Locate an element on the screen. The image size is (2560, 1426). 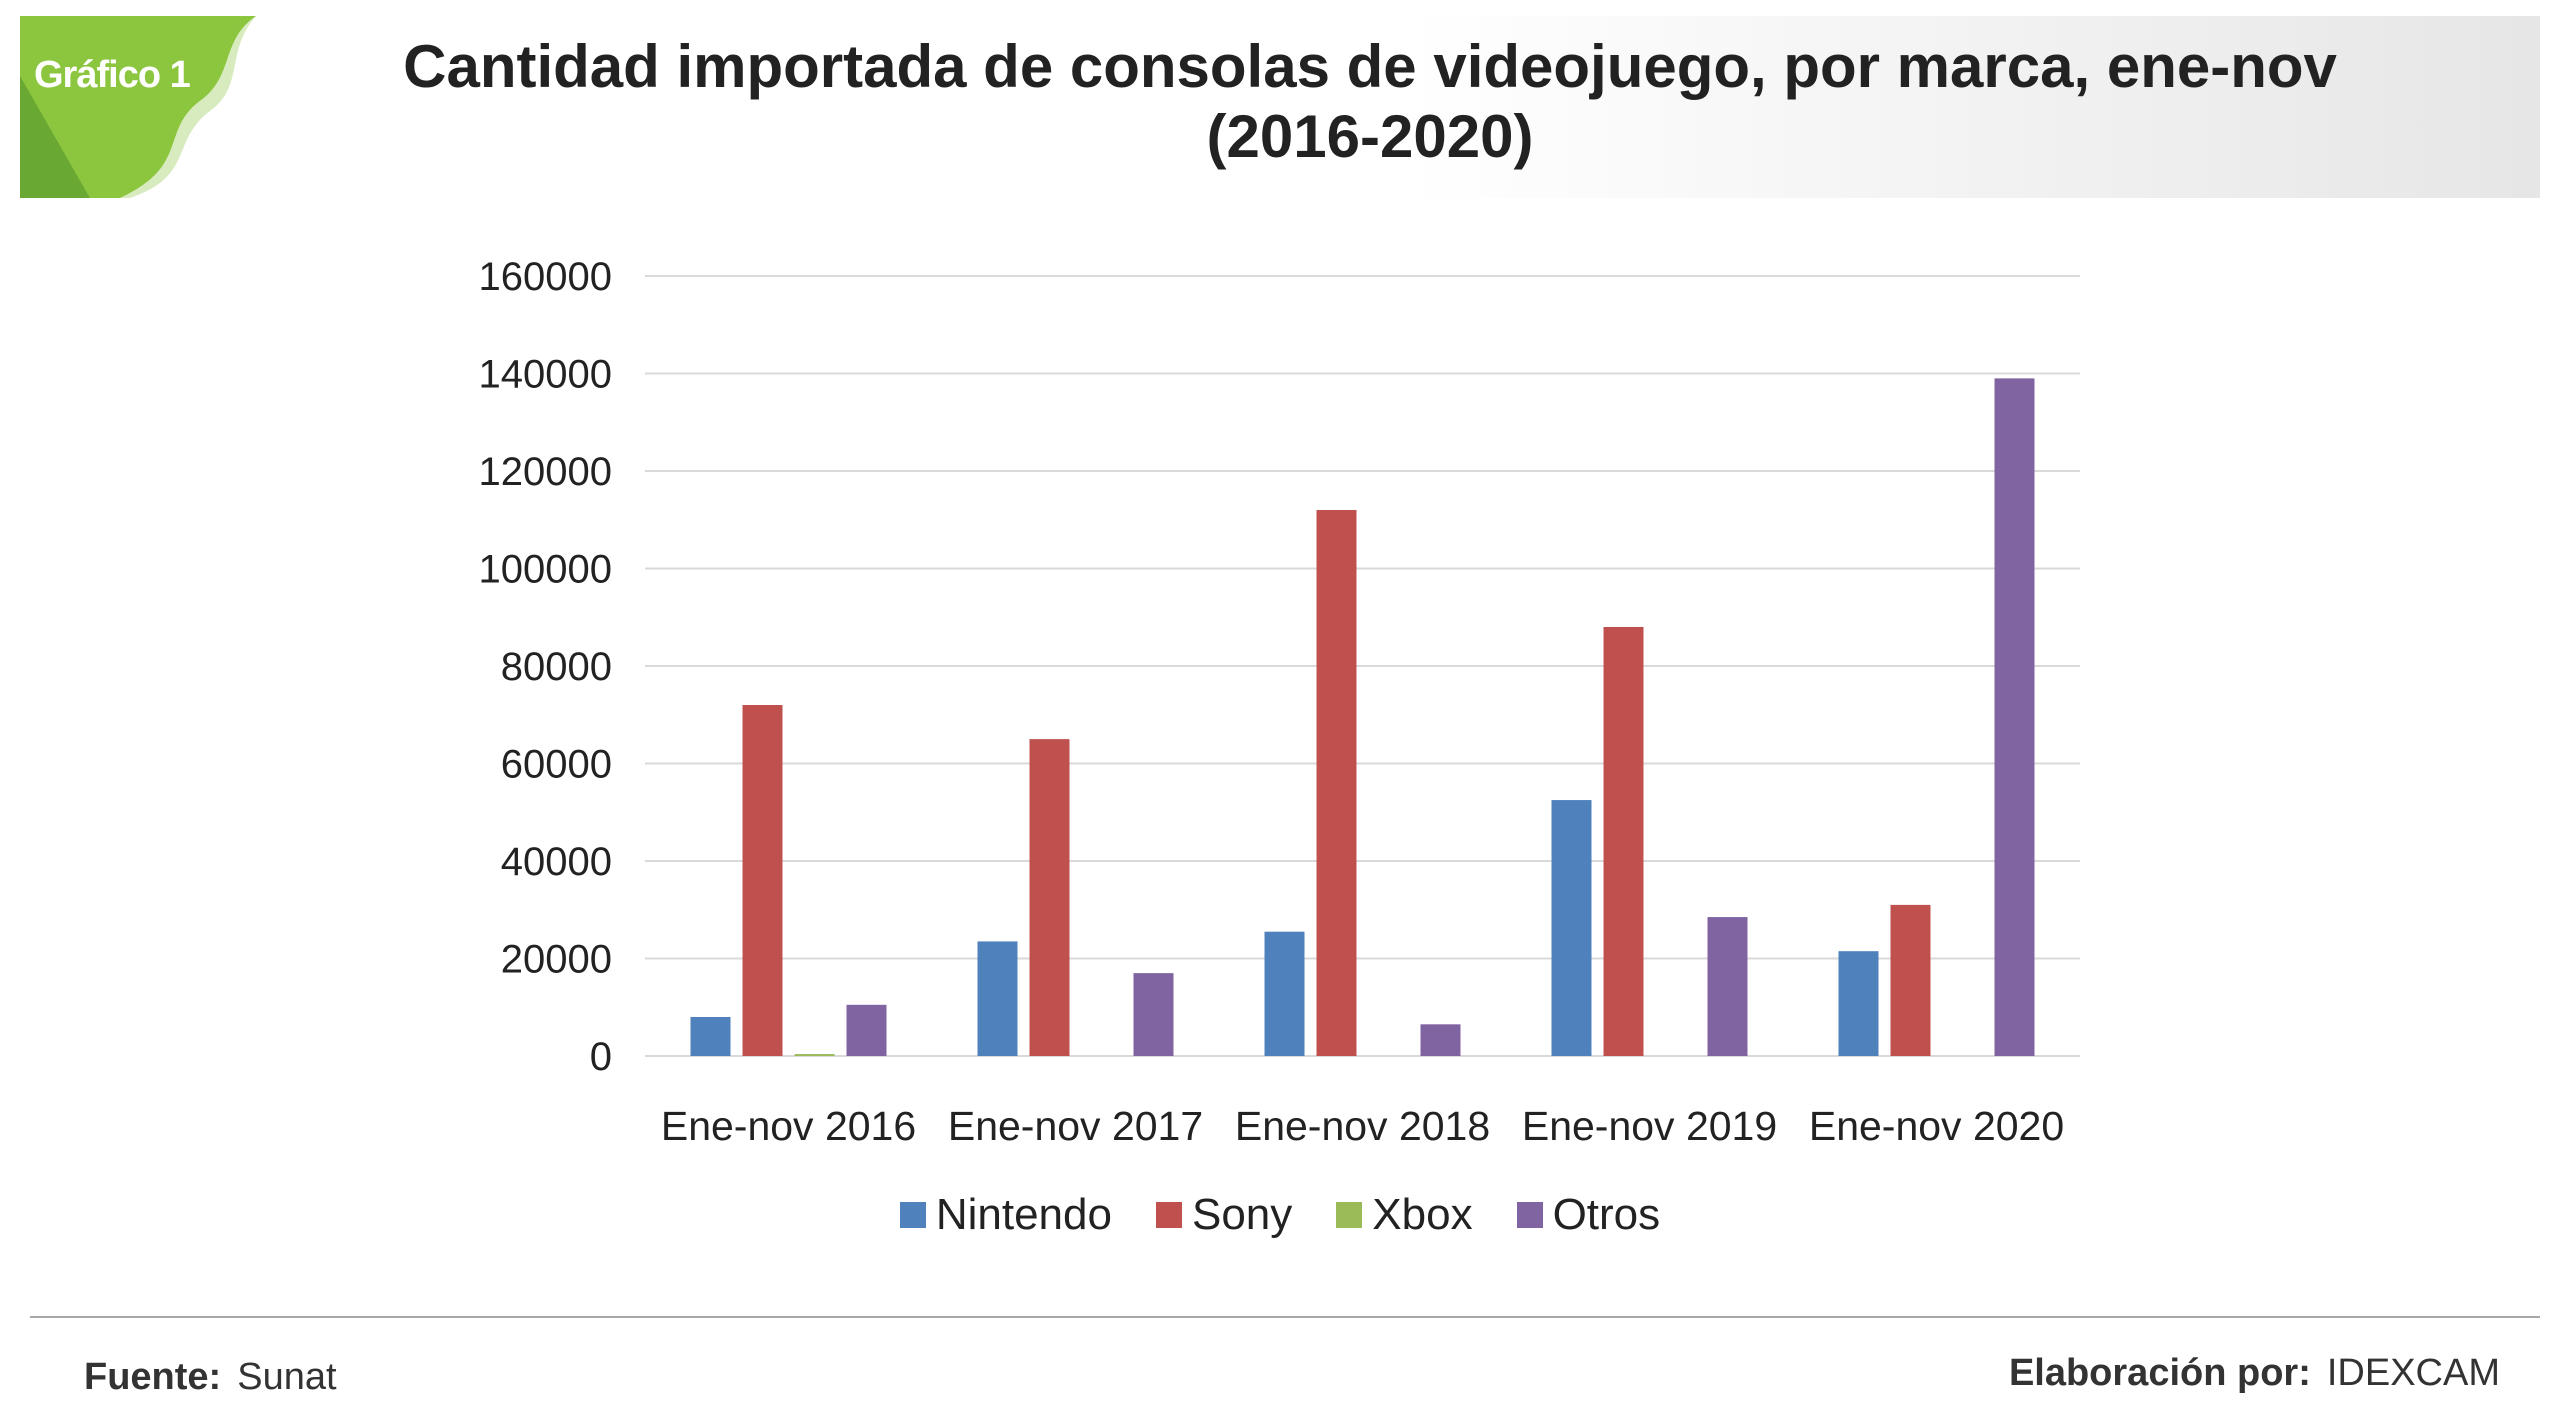
legend-item-sony: Sony is located at coordinates (1224, 1215).